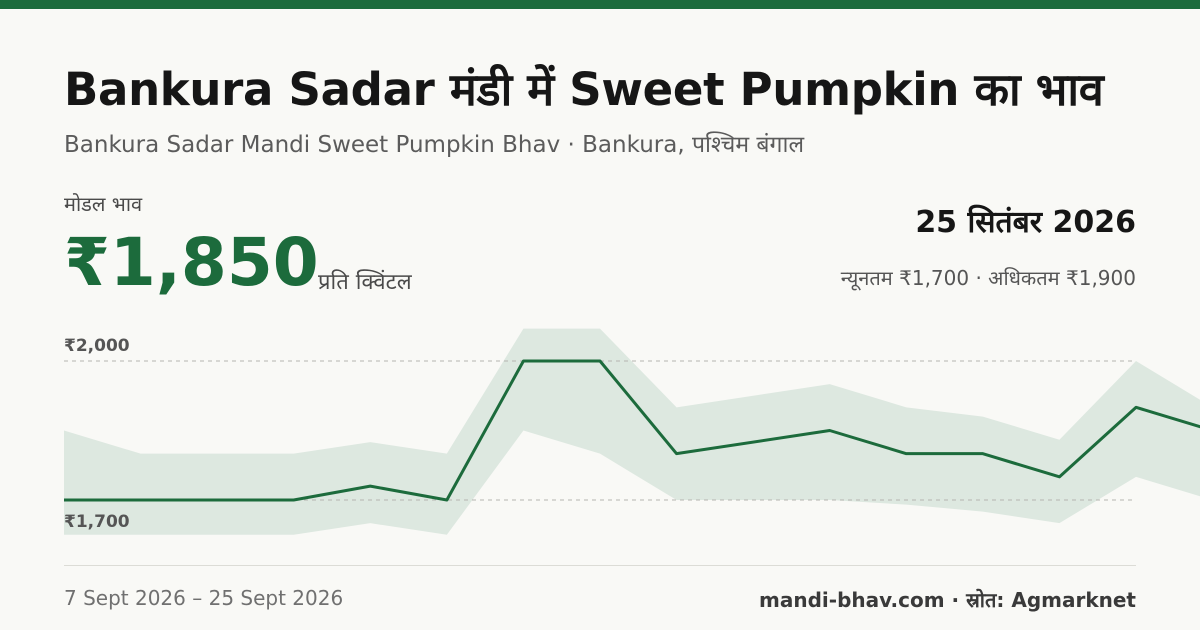 The image size is (1200, 630). What do you see at coordinates (103, 204) in the screenshot?
I see `modal-price-label: मोडल भाव` at bounding box center [103, 204].